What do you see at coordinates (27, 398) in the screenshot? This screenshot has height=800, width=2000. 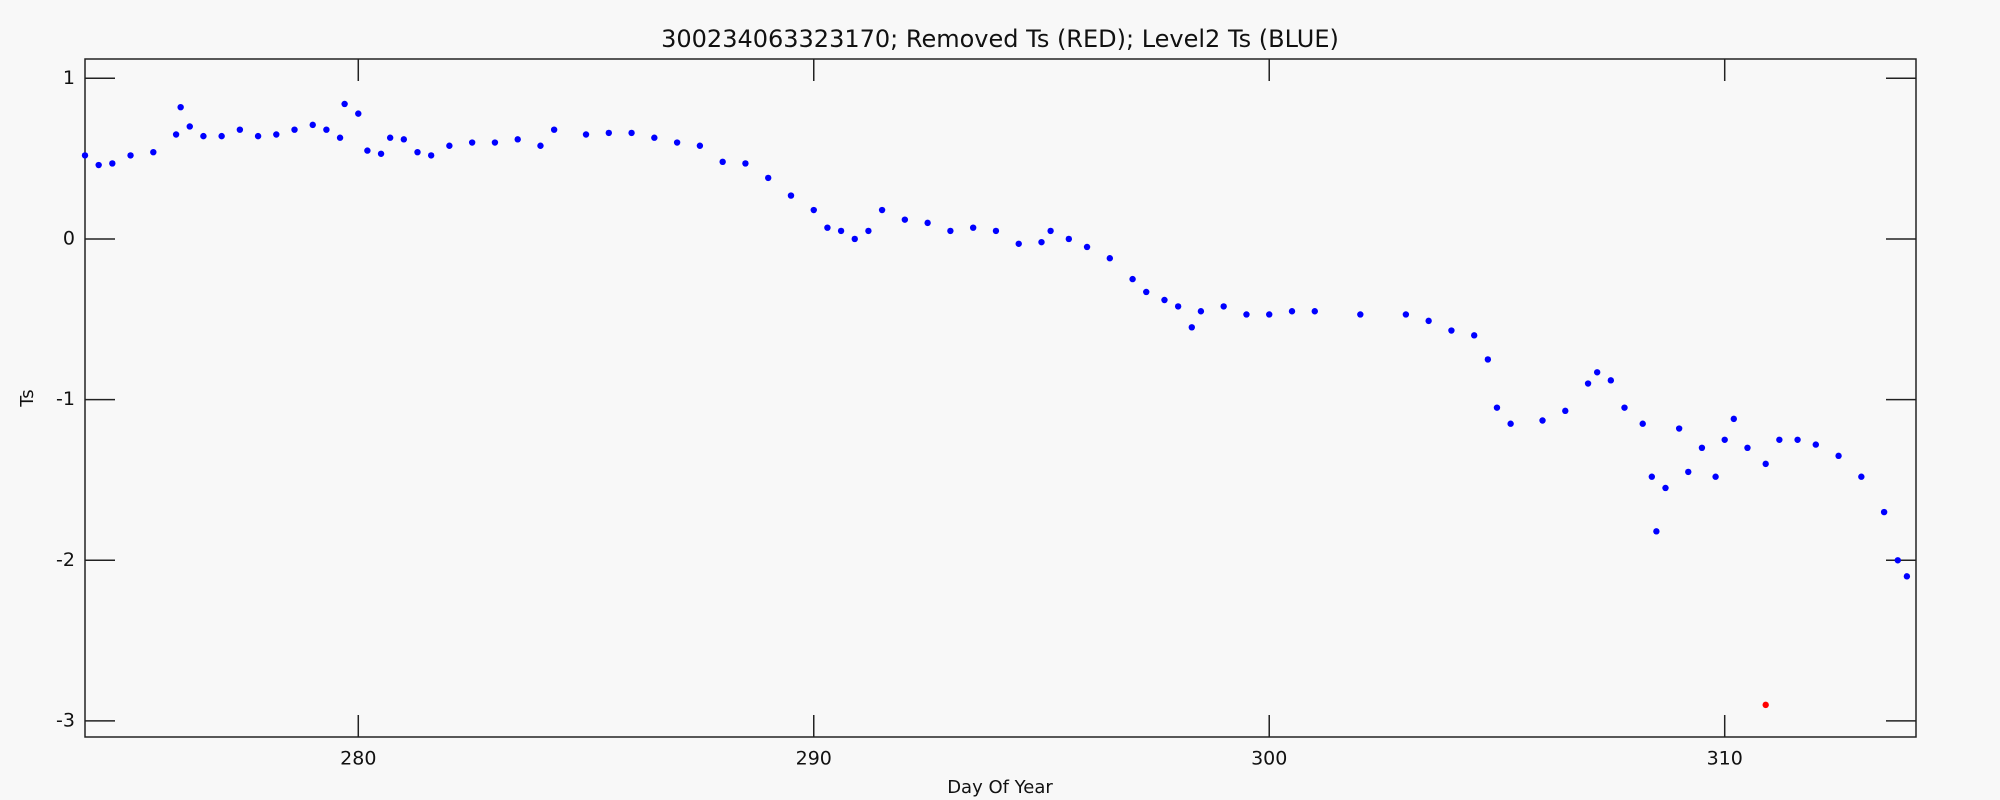 I see `y-axis-label: Ts` at bounding box center [27, 398].